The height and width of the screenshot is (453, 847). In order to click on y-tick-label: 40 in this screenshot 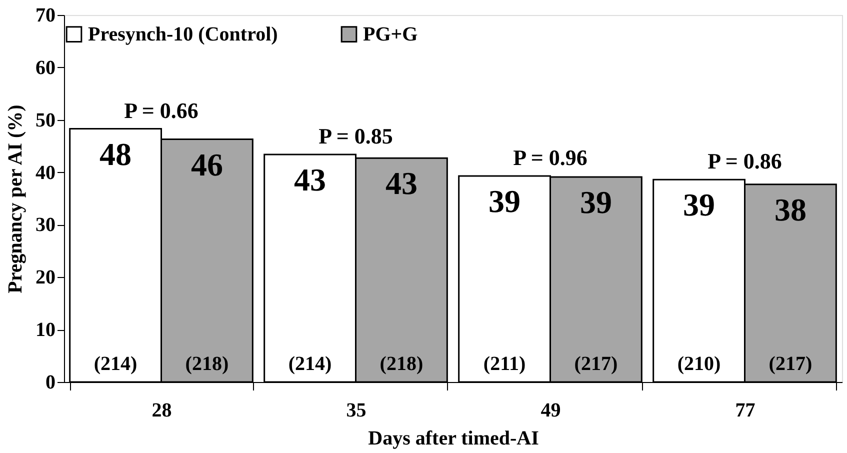, I will do `click(46, 173)`.